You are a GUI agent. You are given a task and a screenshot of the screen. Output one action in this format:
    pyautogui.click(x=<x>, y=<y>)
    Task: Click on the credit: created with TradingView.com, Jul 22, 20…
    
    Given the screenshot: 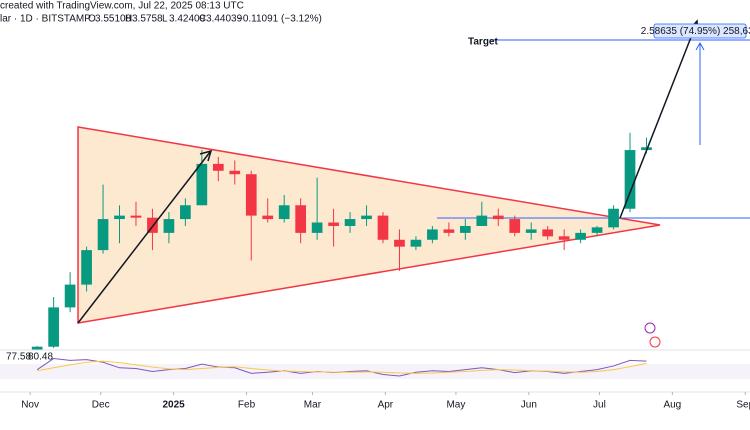 What is the action you would take?
    pyautogui.click(x=122, y=6)
    